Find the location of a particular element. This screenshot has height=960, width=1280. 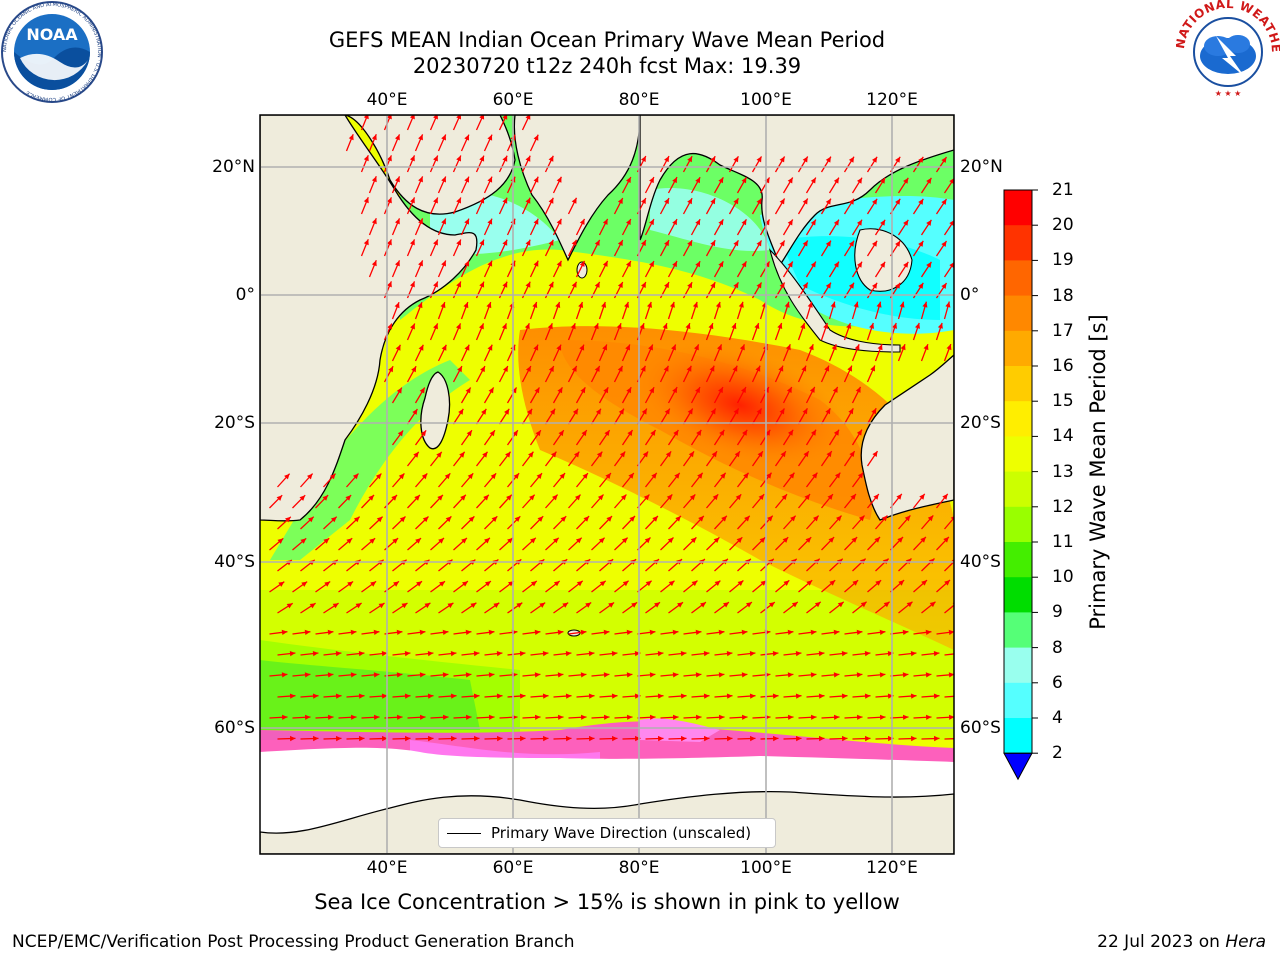

footer-host: Hera is located at coordinates (1245, 942).